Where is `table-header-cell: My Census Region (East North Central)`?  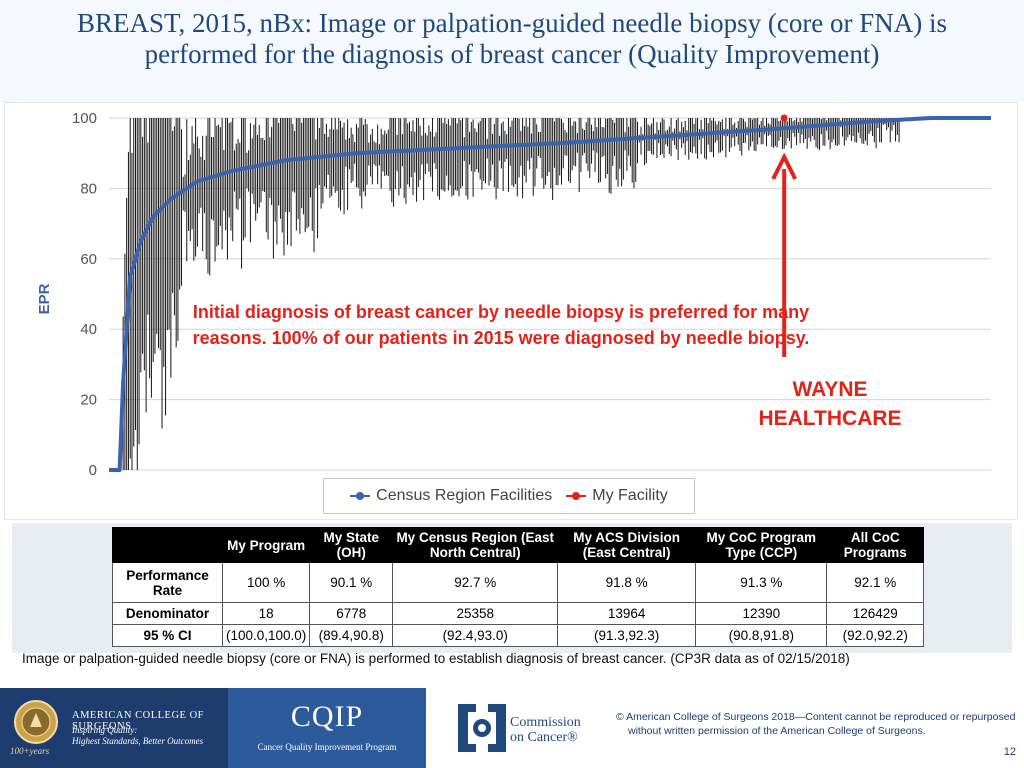
table-header-cell: My Census Region (East North Central) is located at coordinates (475, 545).